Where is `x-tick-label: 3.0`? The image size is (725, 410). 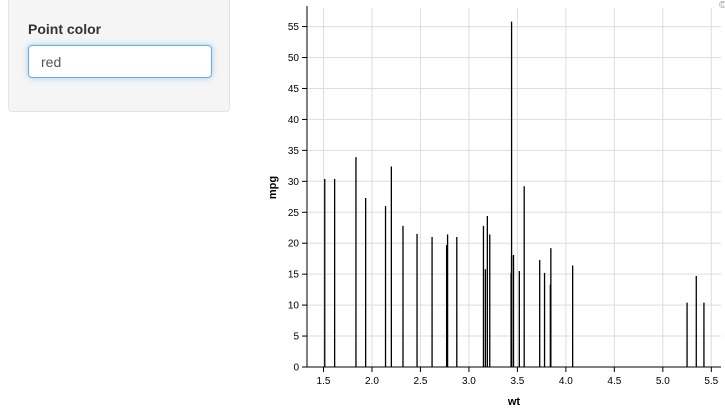 x-tick-label: 3.0 is located at coordinates (469, 381).